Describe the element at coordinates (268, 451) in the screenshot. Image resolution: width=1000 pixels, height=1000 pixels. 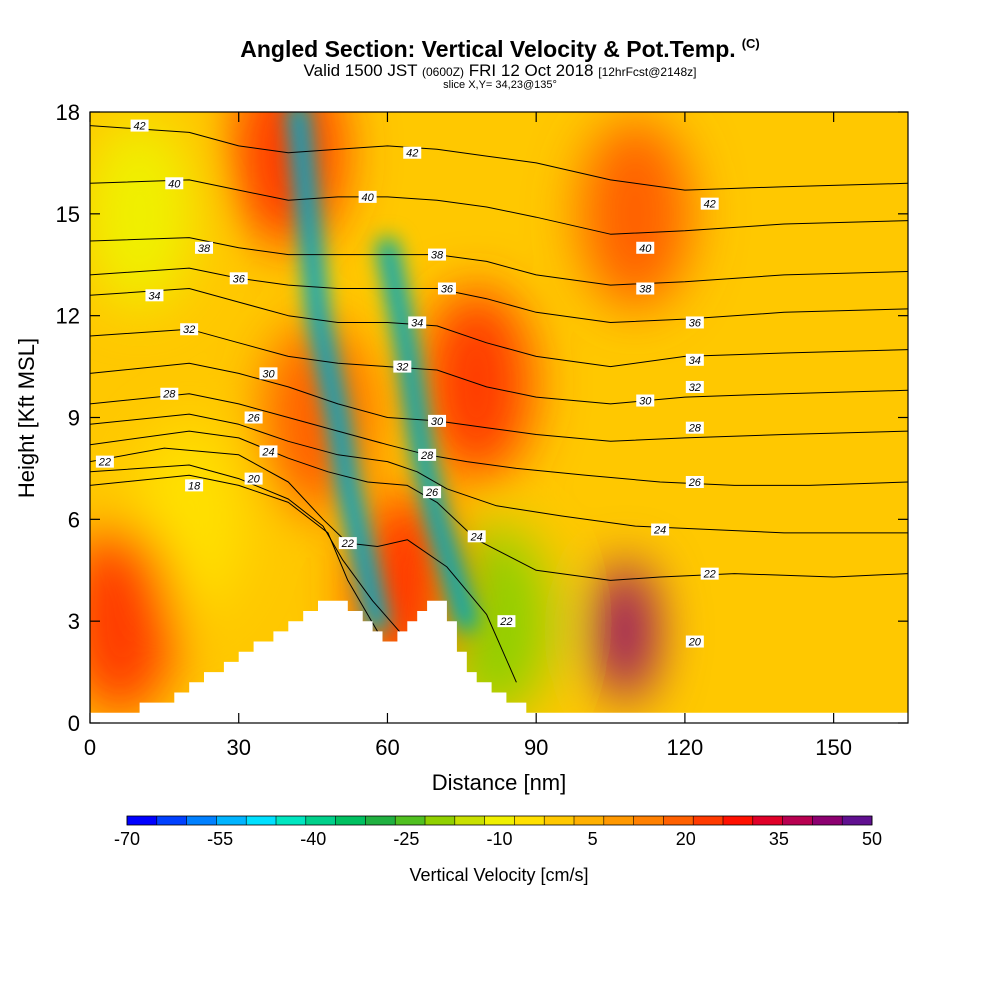
I see `contour-label-27: 24` at that location.